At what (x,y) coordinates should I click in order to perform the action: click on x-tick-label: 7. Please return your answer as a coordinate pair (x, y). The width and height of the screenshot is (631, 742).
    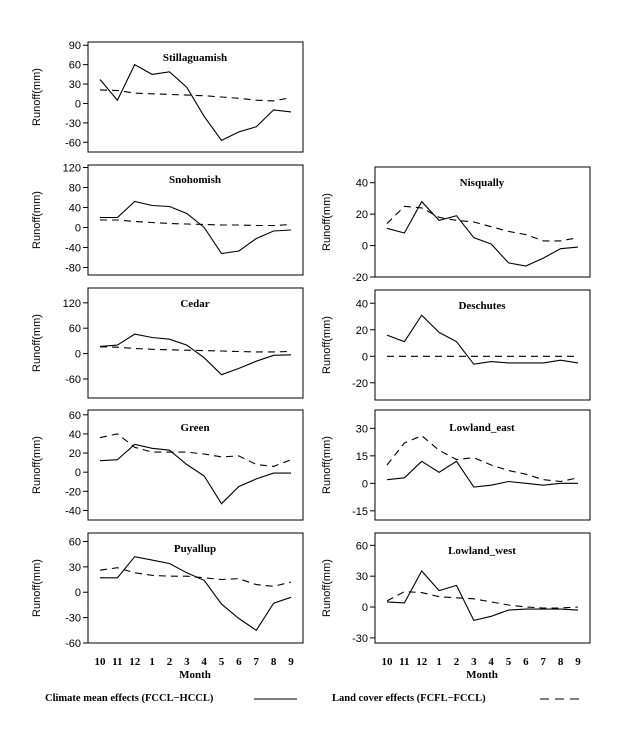
    Looking at the image, I should click on (257, 662).